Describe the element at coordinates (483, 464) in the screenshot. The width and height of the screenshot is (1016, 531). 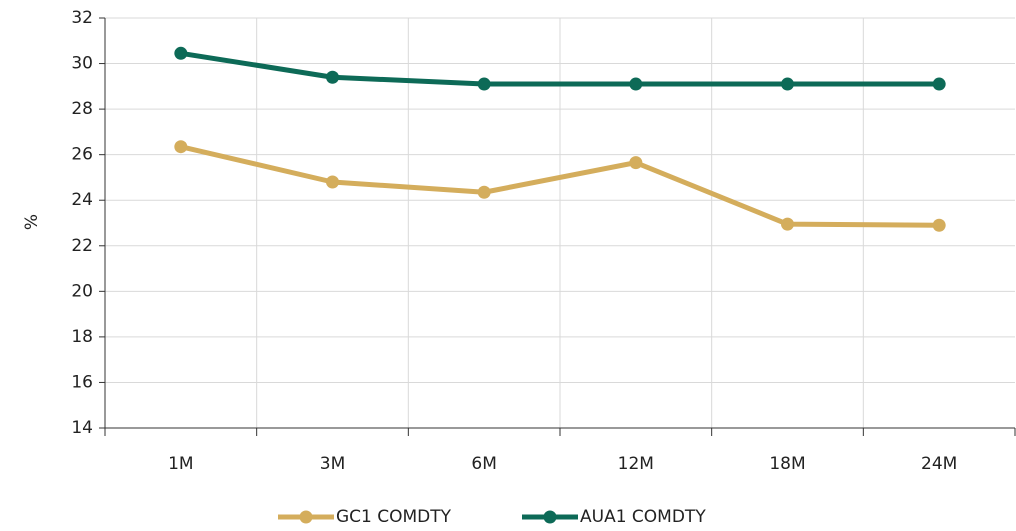
I see `x-tick-label: 6M` at that location.